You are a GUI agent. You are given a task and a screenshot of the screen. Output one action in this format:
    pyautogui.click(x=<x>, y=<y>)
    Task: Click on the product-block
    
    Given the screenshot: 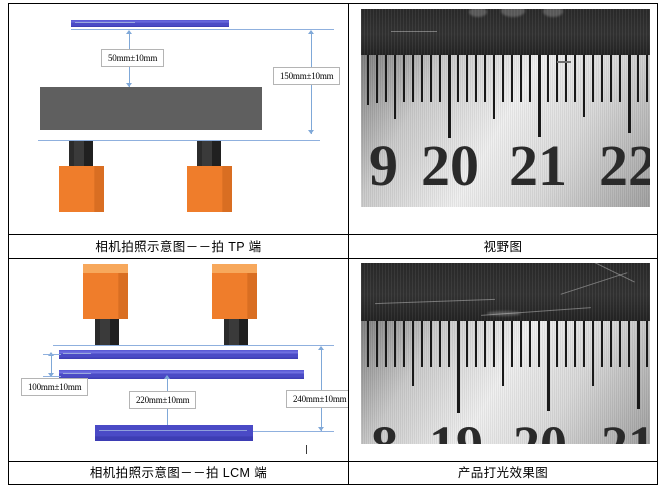 What is the action you would take?
    pyautogui.click(x=151, y=108)
    